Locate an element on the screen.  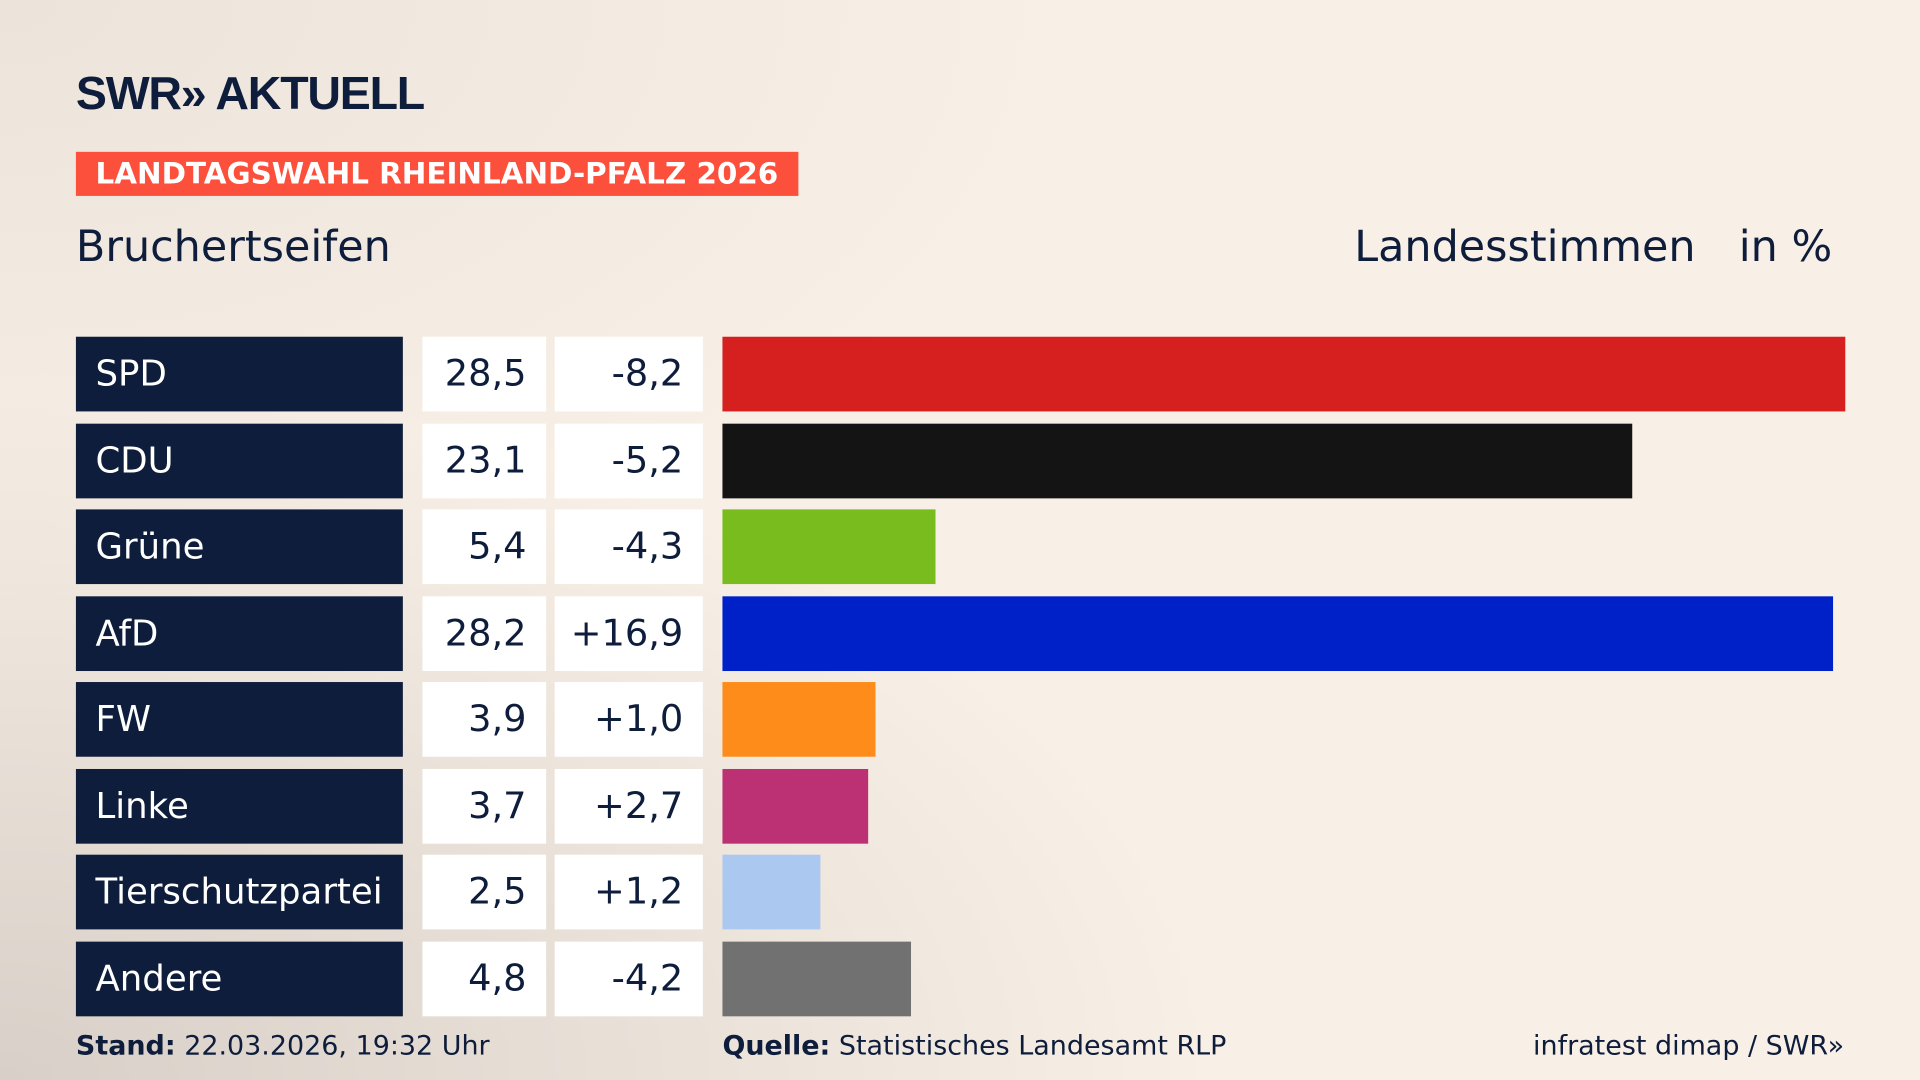
party-diff: +1,0 is located at coordinates (628, 719).